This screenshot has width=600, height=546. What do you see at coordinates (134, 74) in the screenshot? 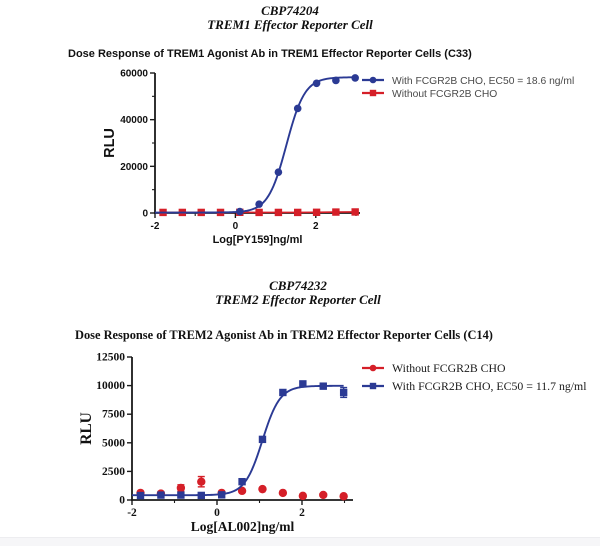
I see `y-tick-label: 60000` at bounding box center [134, 74].